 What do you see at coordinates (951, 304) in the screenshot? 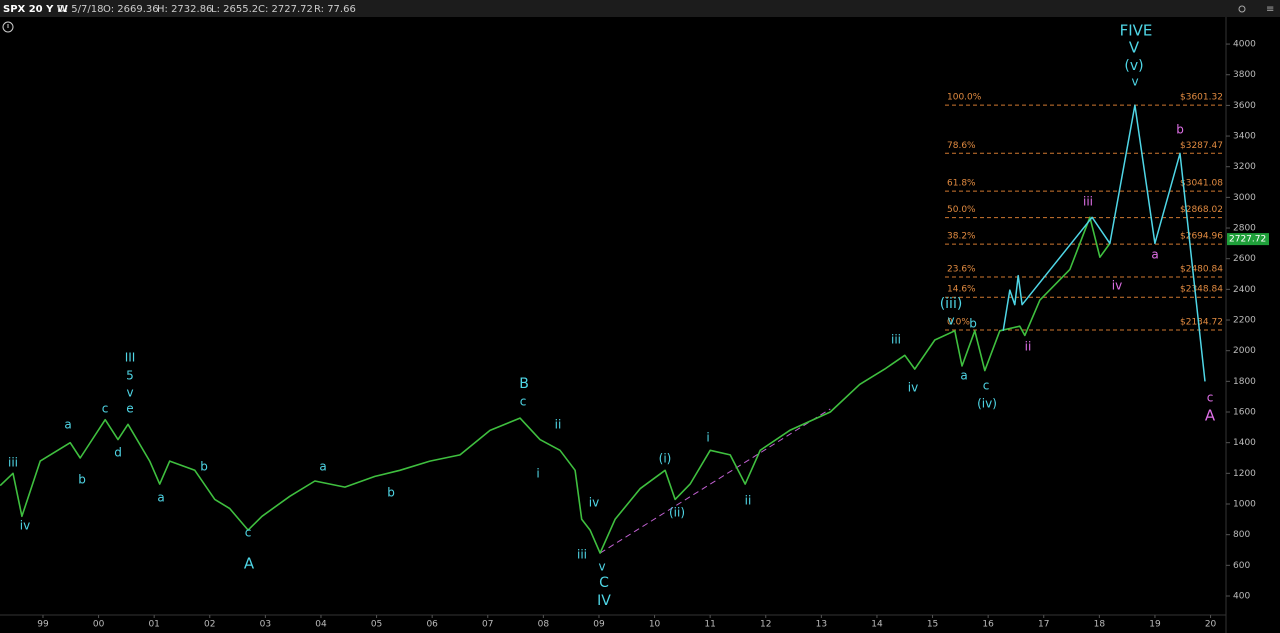
I see `wave-label: (iii)` at bounding box center [951, 304].